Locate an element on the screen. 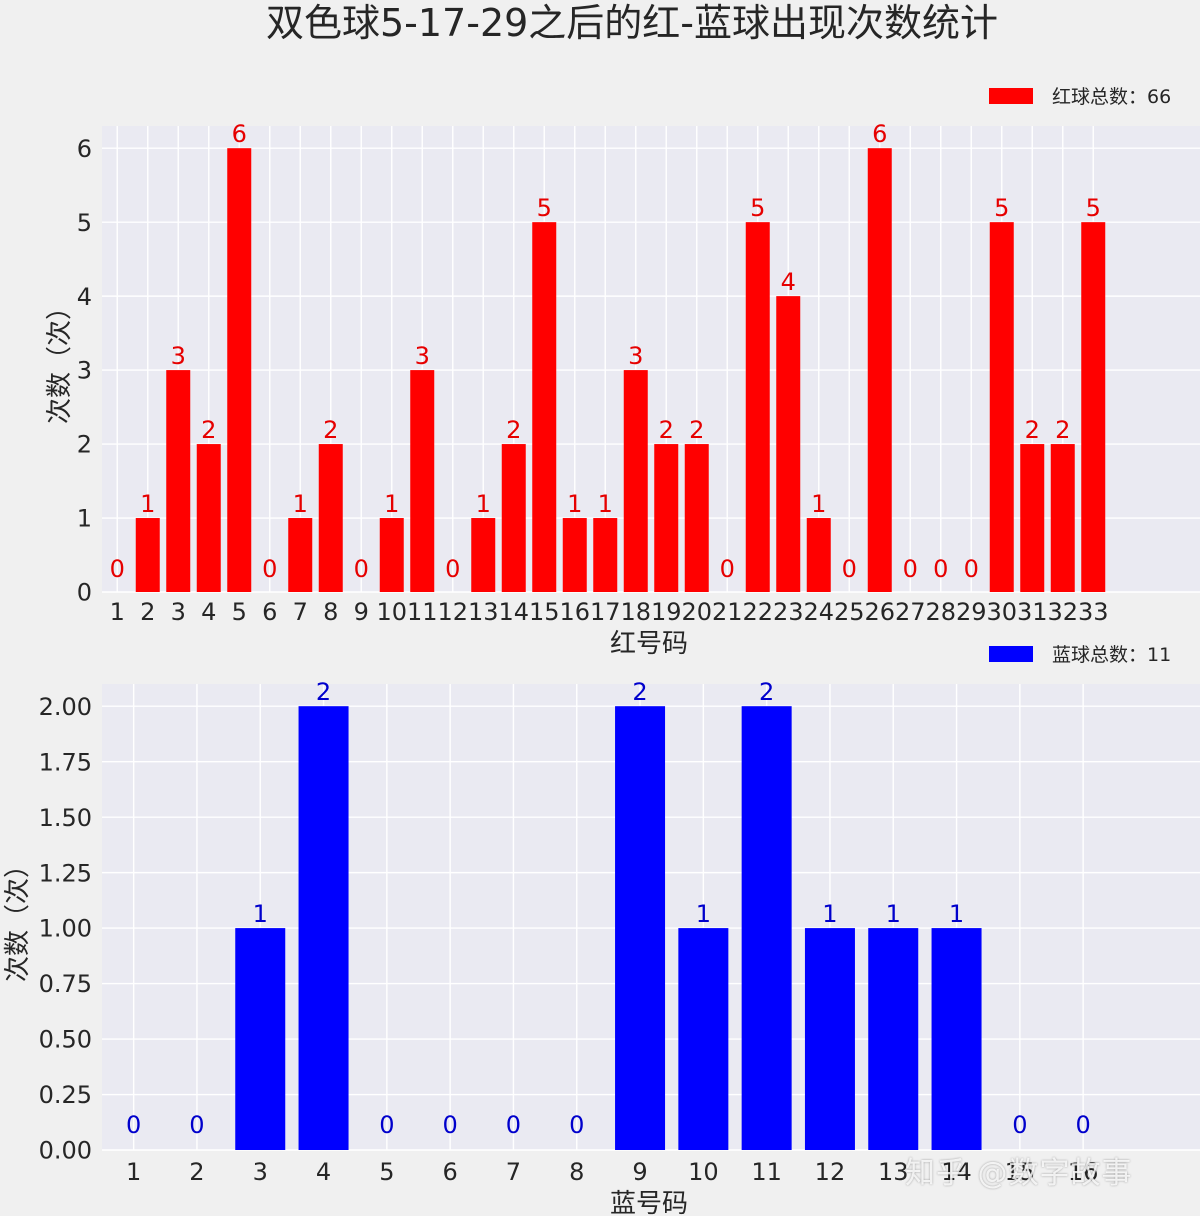 The image size is (1200, 1216). red-y-tick-label: 3 is located at coordinates (84, 371).